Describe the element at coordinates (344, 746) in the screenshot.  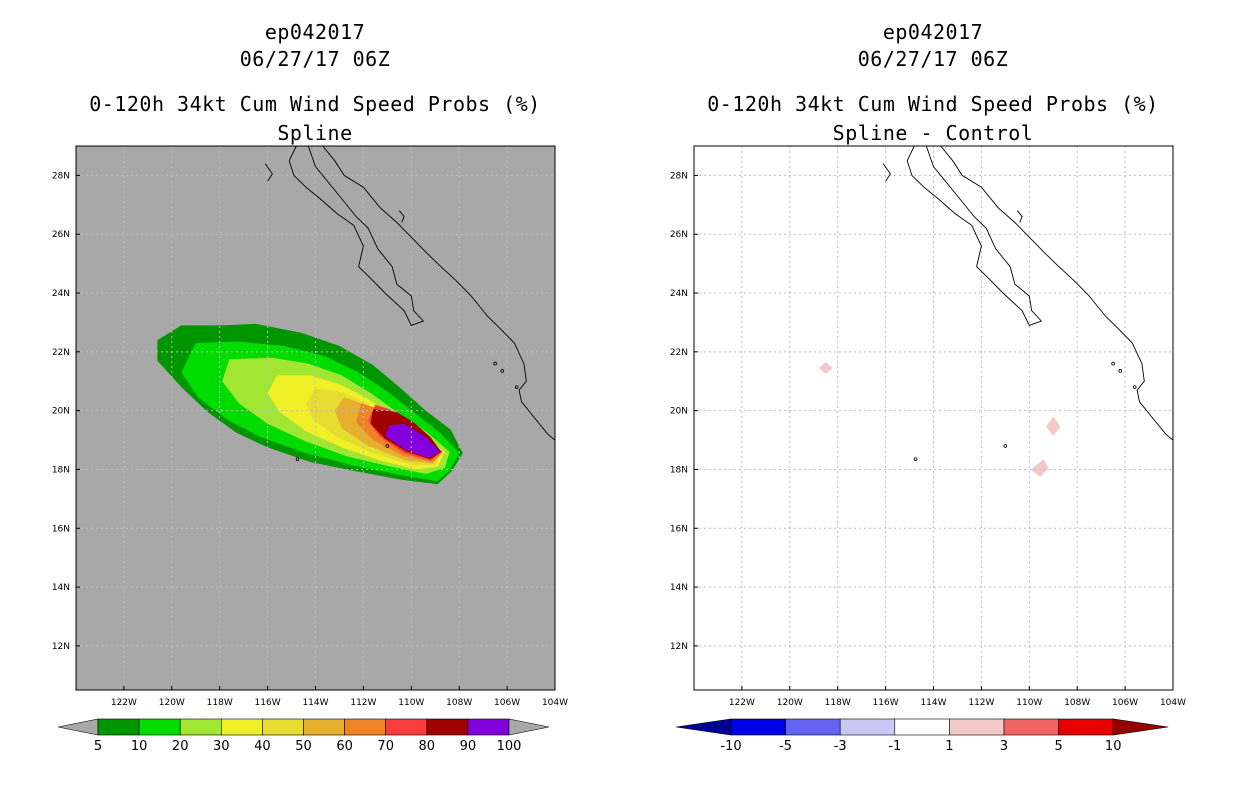
I see `left-colorbar-label: 60` at that location.